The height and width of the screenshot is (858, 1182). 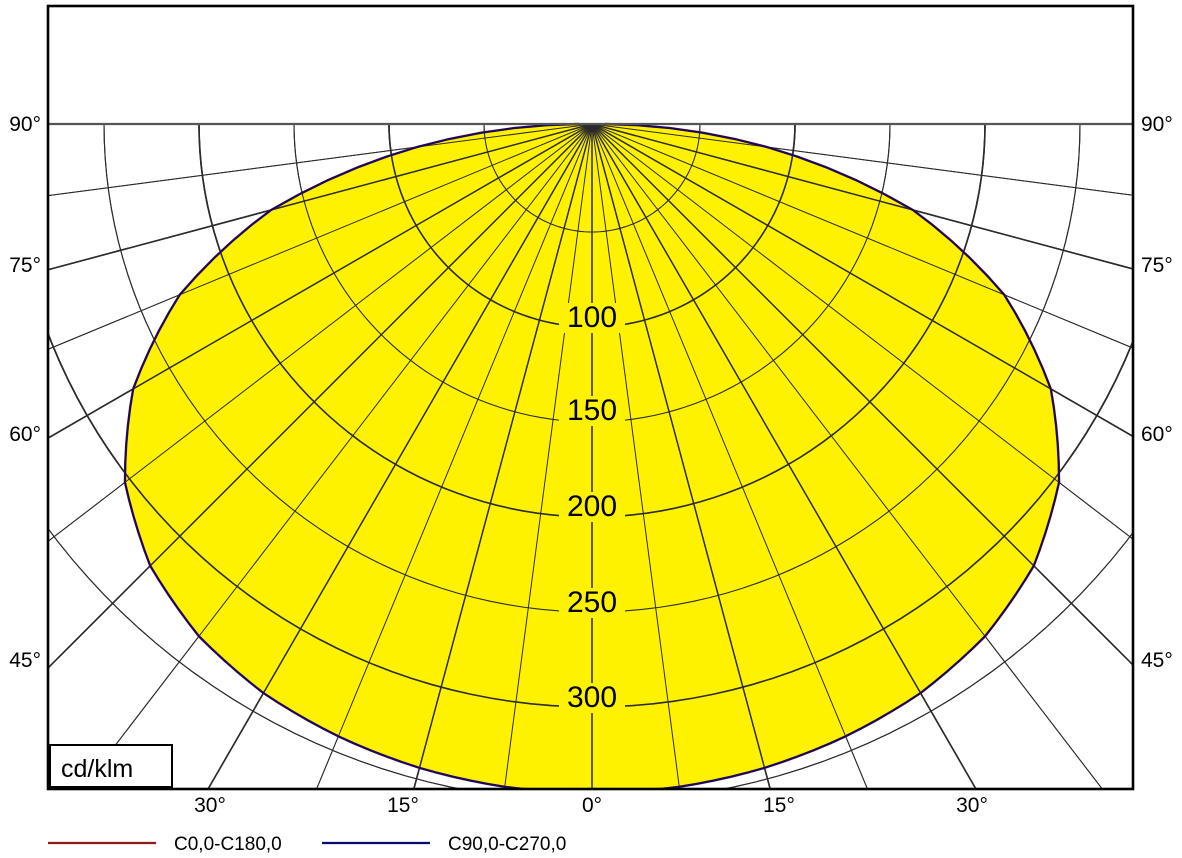 What do you see at coordinates (507, 844) in the screenshot?
I see `legend-entry-label: C90,0-C270,0` at bounding box center [507, 844].